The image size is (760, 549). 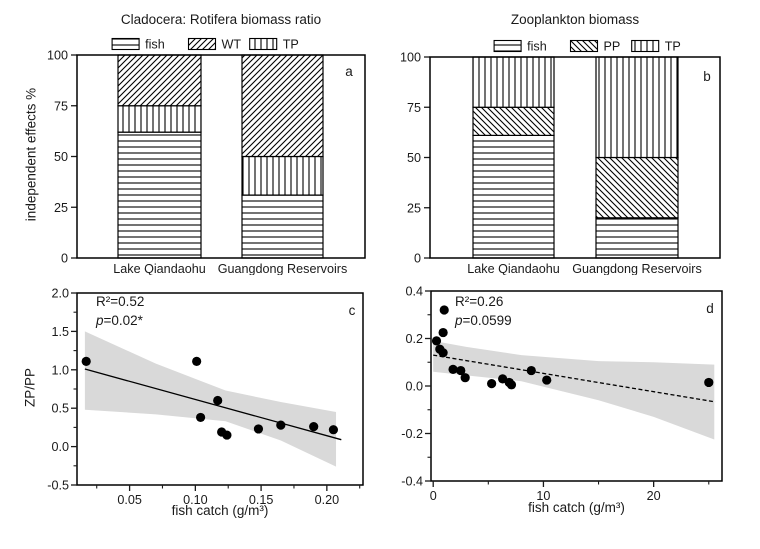 What do you see at coordinates (414, 108) in the screenshot?
I see `y-tick-label: 75` at bounding box center [414, 108].